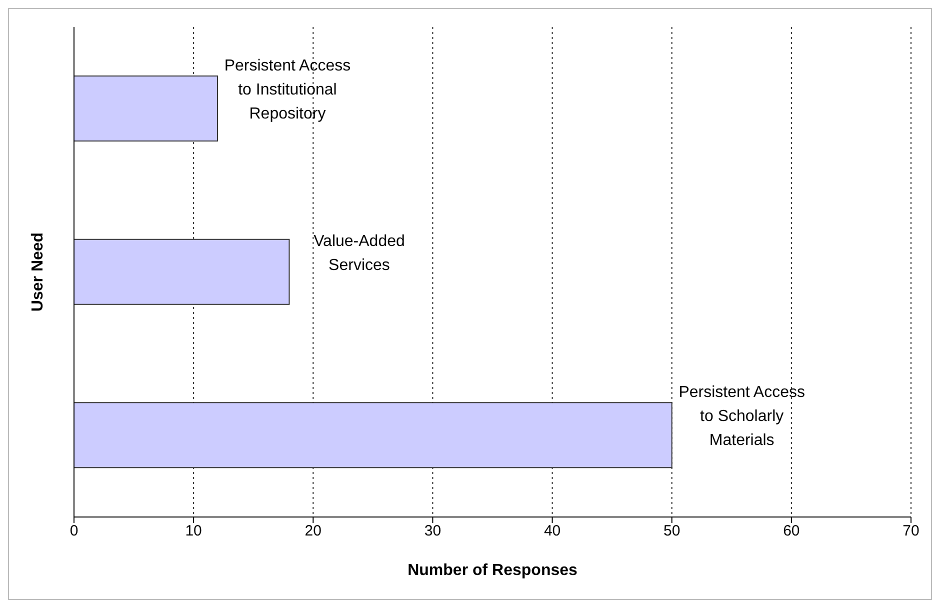 The image size is (940, 608). Describe the element at coordinates (672, 531) in the screenshot. I see `x-tick-label: 50` at that location.